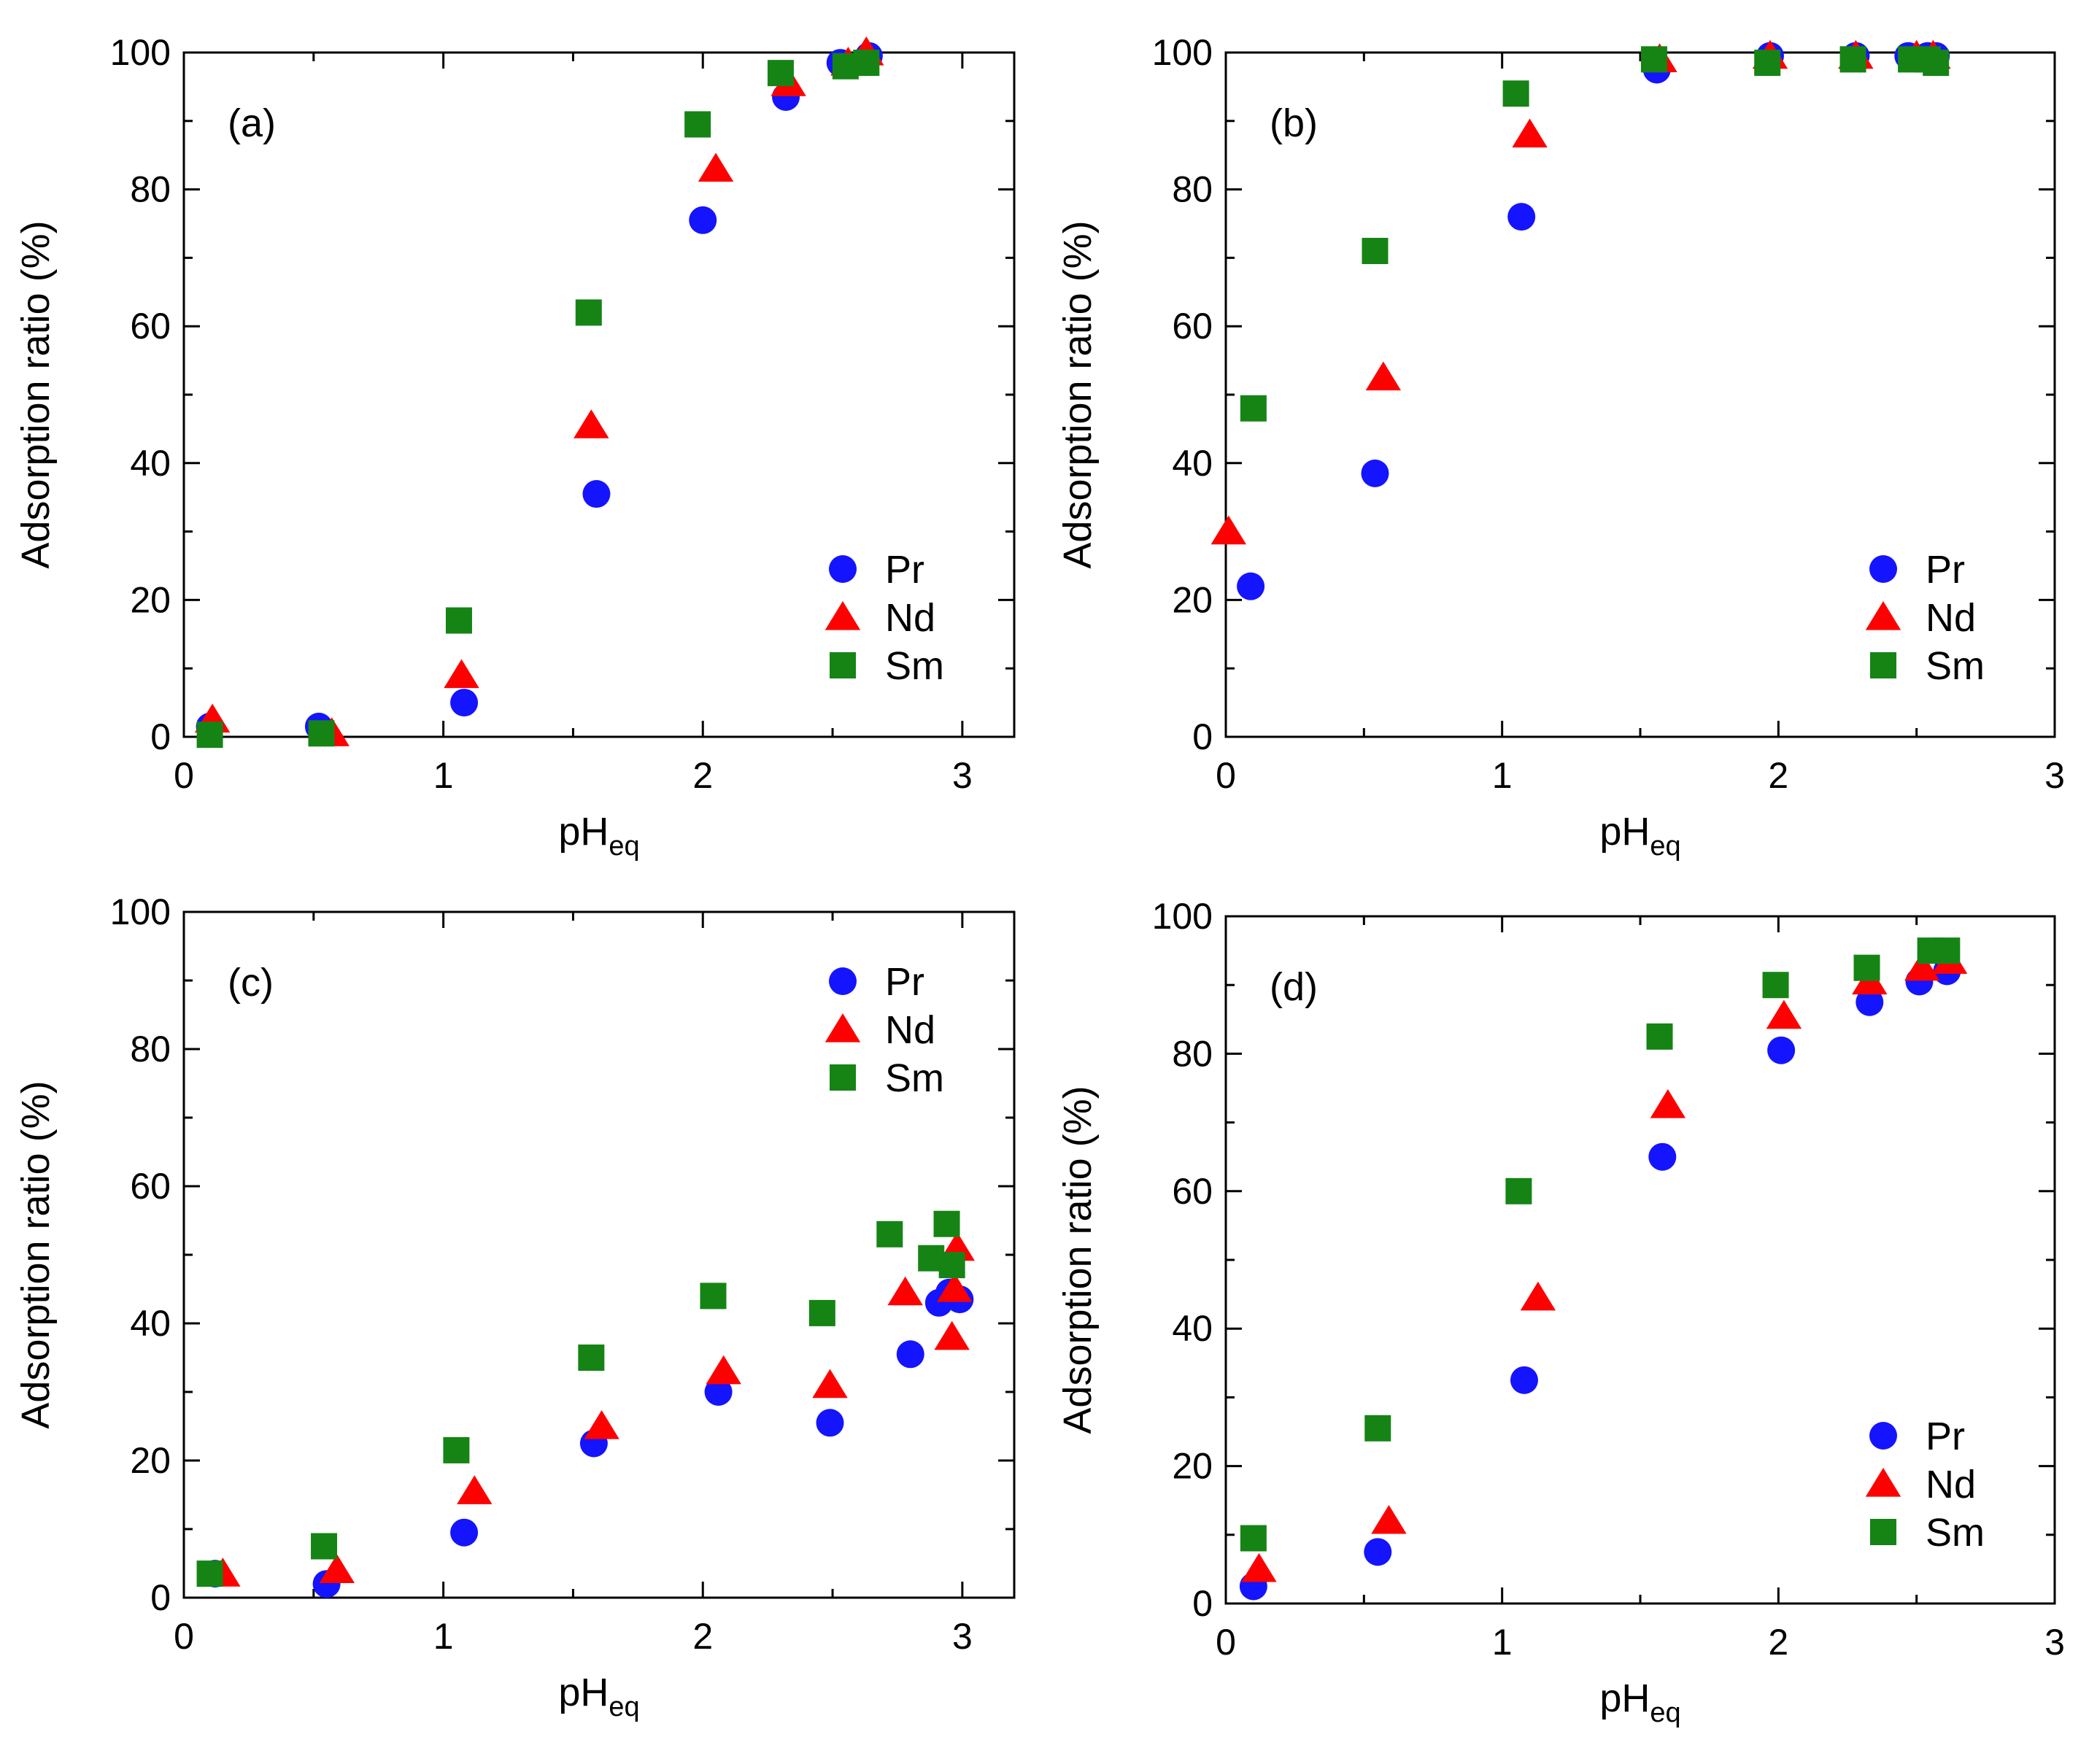 This screenshot has height=1764, width=2089. What do you see at coordinates (160, 736) in the screenshot?
I see `y-tick-label: 0` at bounding box center [160, 736].